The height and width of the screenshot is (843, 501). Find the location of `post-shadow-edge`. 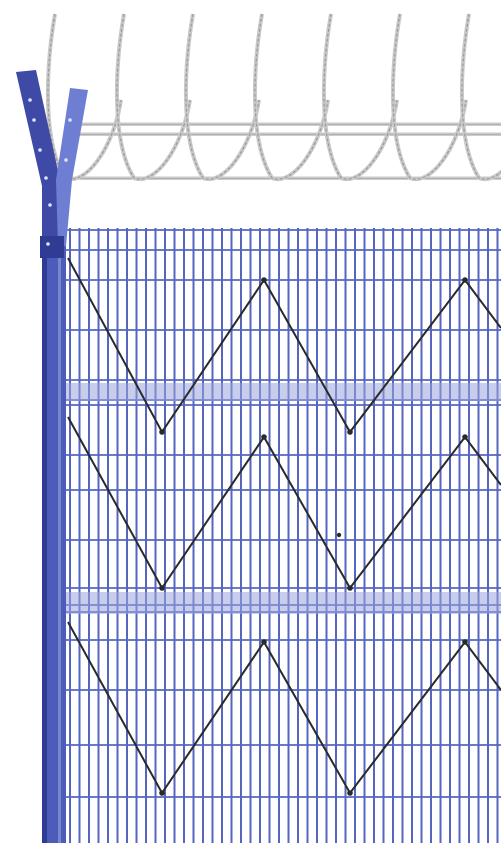

post-shadow-edge is located at coordinates (44, 540).